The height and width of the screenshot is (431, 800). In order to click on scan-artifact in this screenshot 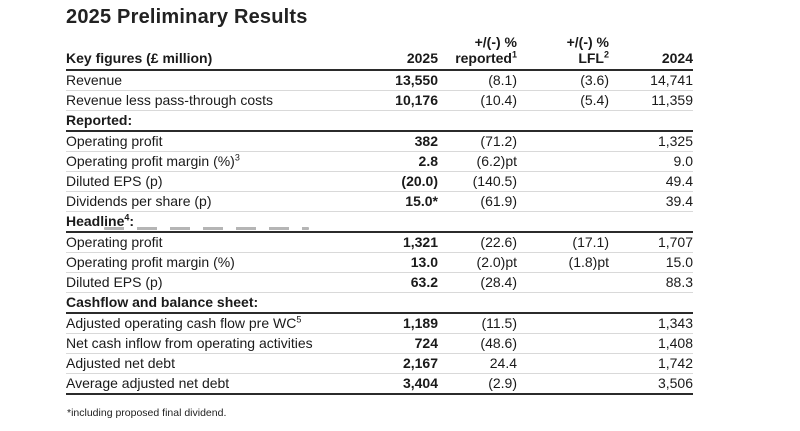, I will do `click(206, 228)`.